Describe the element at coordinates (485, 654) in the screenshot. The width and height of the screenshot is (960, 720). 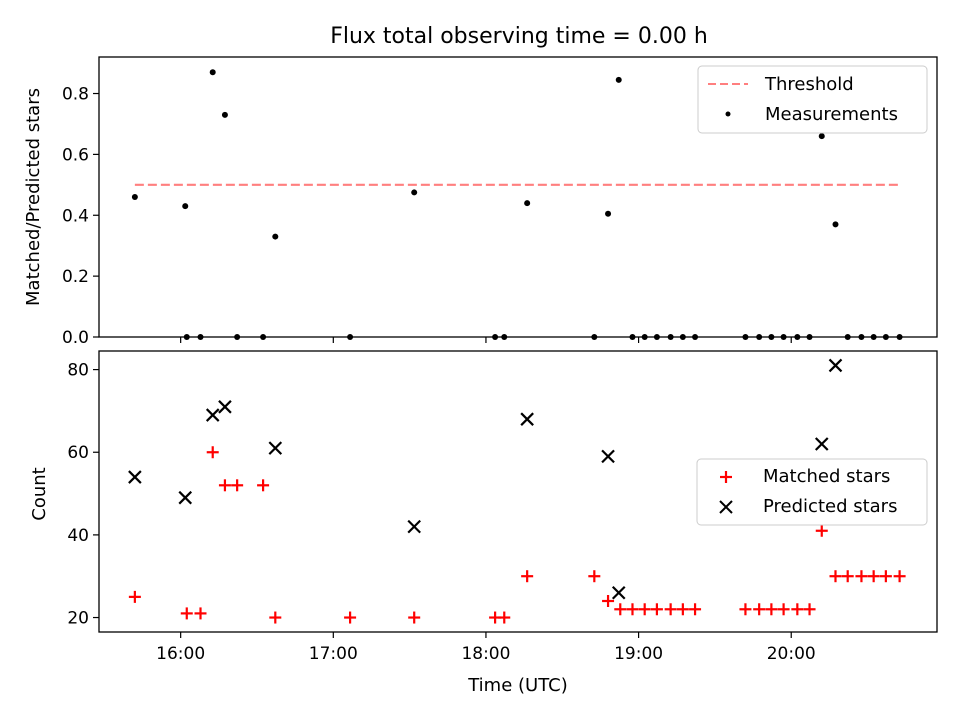
I see `bottom-x-tick-label: 18:00` at that location.